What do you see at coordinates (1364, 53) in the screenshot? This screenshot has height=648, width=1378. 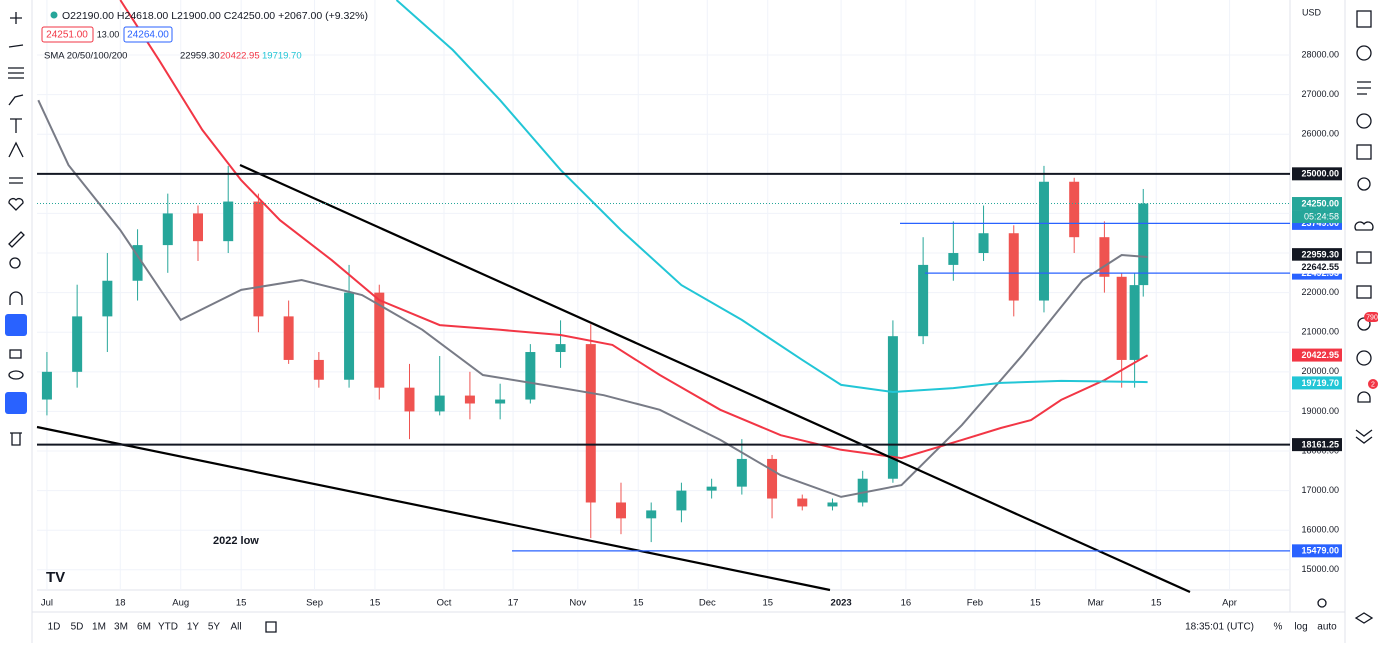 I see `alerts` at bounding box center [1364, 53].